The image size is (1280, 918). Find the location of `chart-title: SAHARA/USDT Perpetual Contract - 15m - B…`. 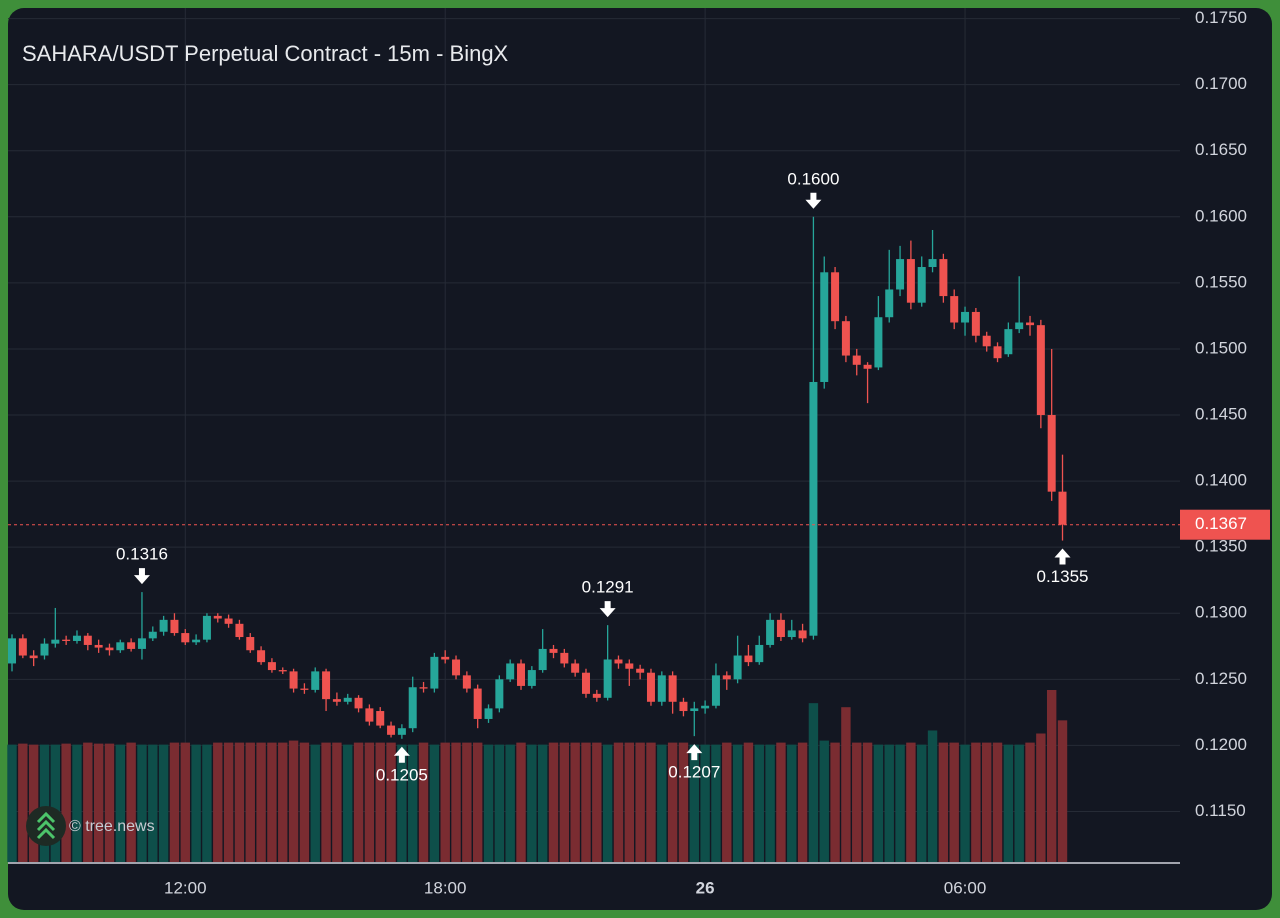

chart-title: SAHARA/USDT Perpetual Contract - 15m - B… is located at coordinates (265, 53).